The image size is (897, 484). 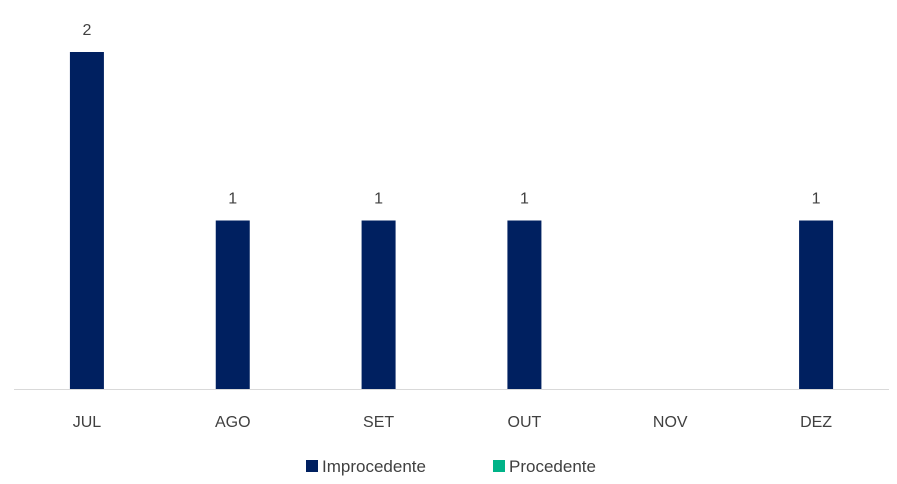 I want to click on x-tick-label-set: SET, so click(x=378, y=422).